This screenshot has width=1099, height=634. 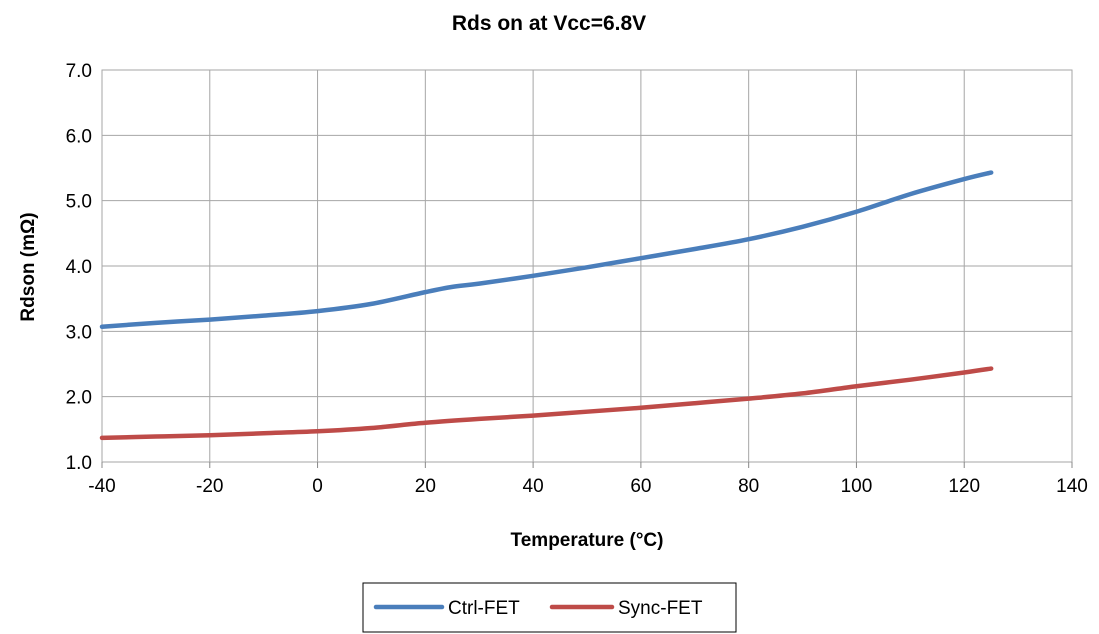 I want to click on y-axis-label: Rdson (mΩ), so click(x=28, y=266).